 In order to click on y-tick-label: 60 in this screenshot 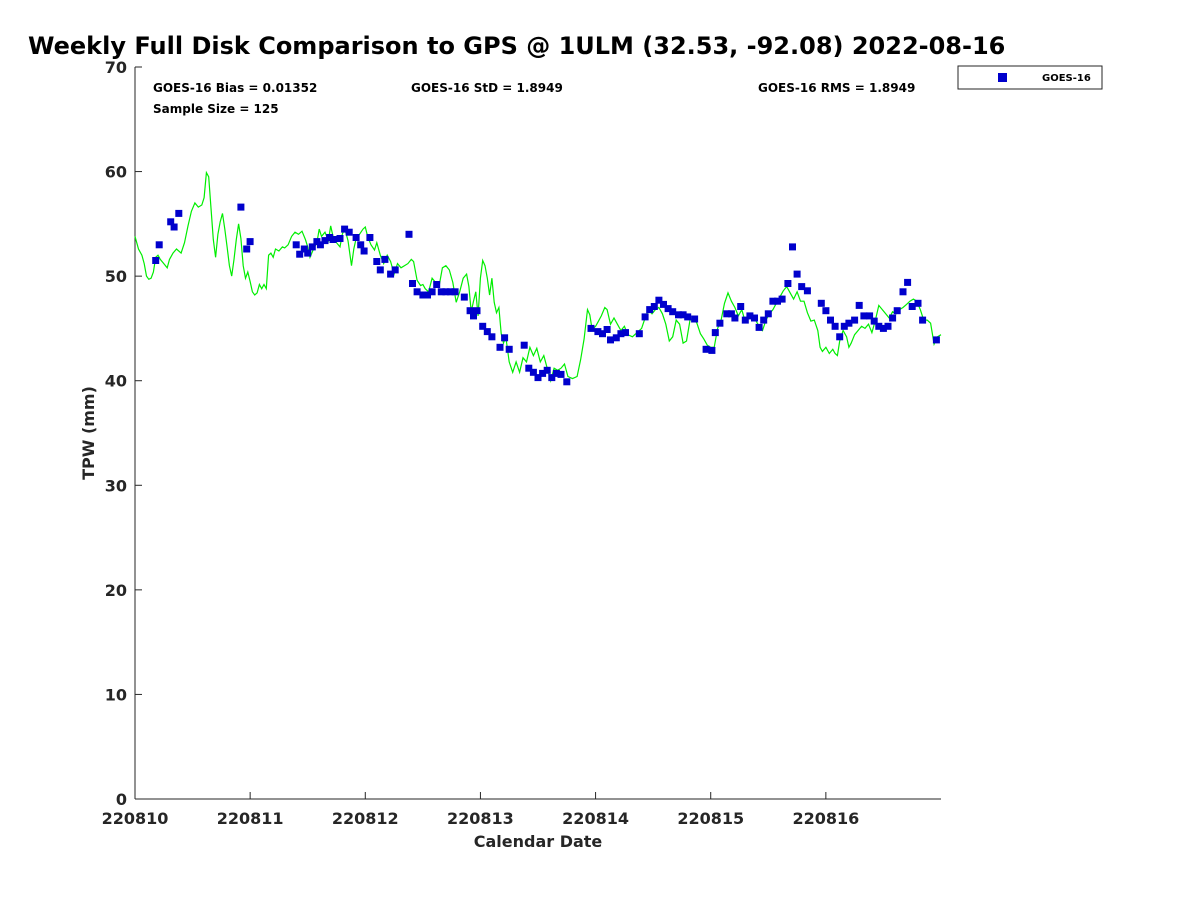, I will do `click(116, 172)`.